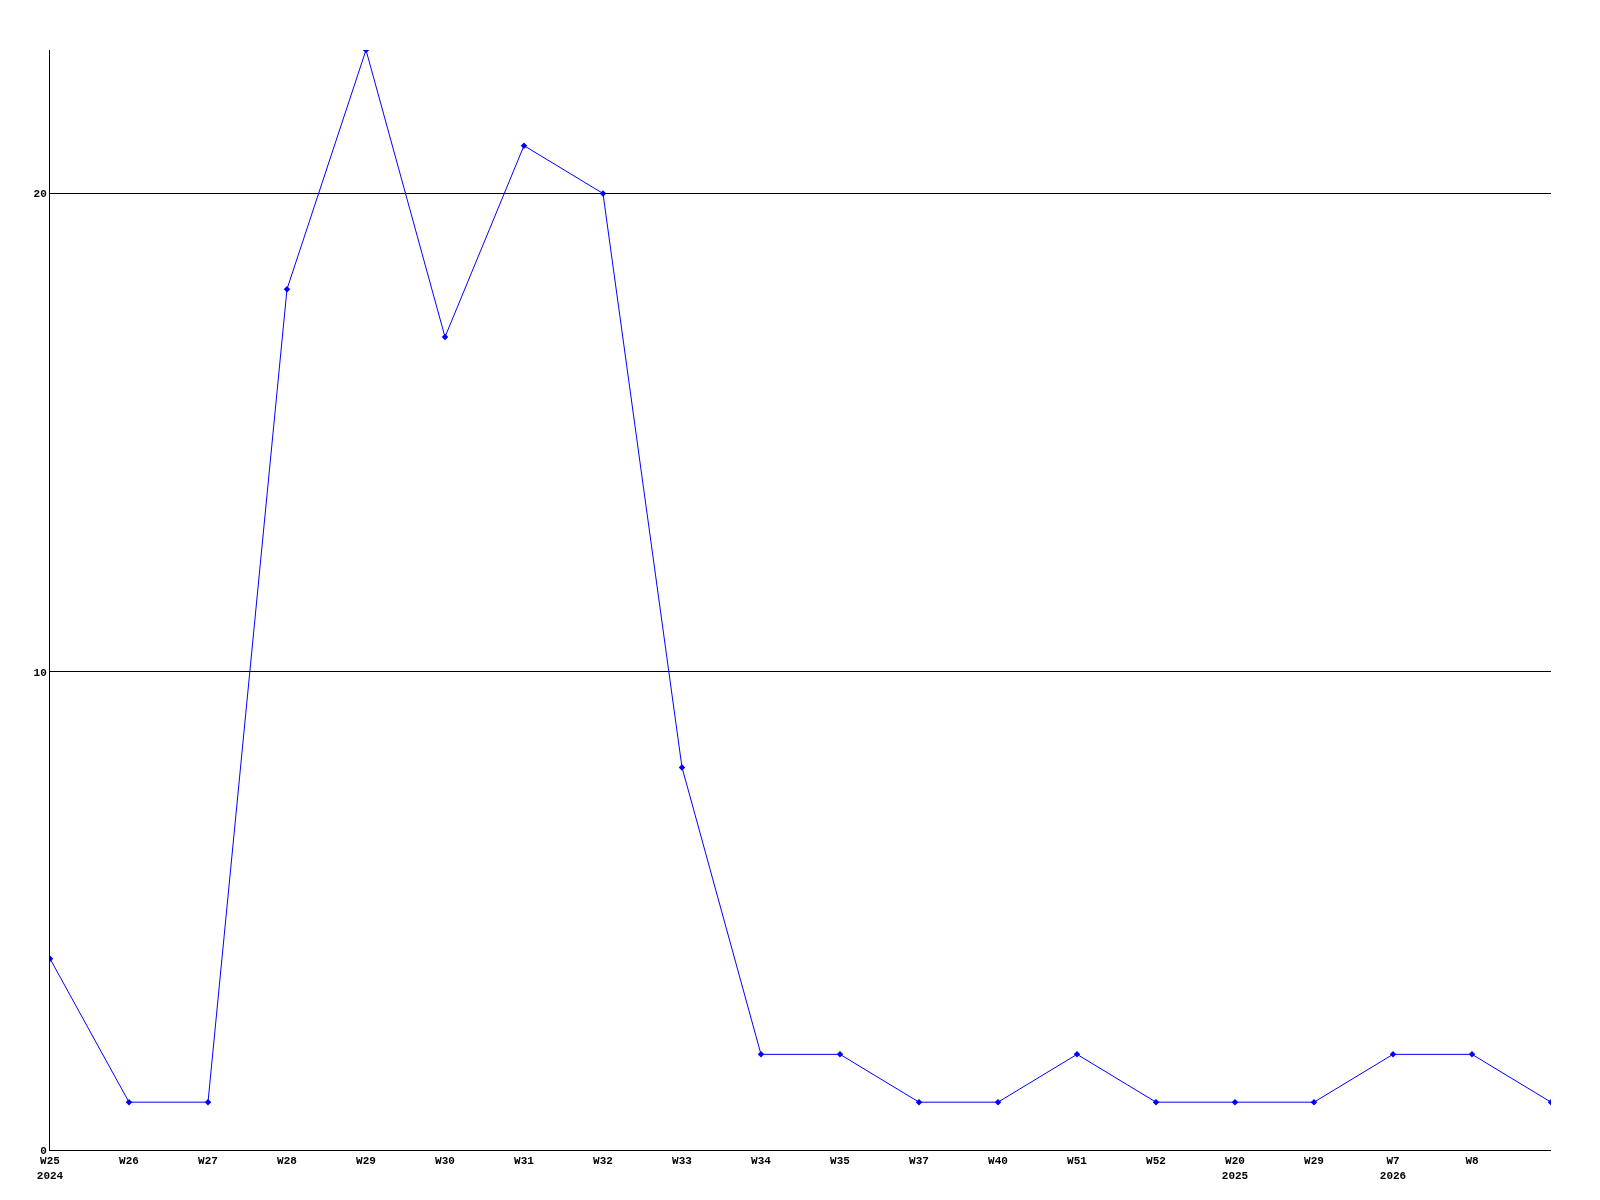  Describe the element at coordinates (1393, 1168) in the screenshot. I see `x-tick-label: W7 2026` at that location.